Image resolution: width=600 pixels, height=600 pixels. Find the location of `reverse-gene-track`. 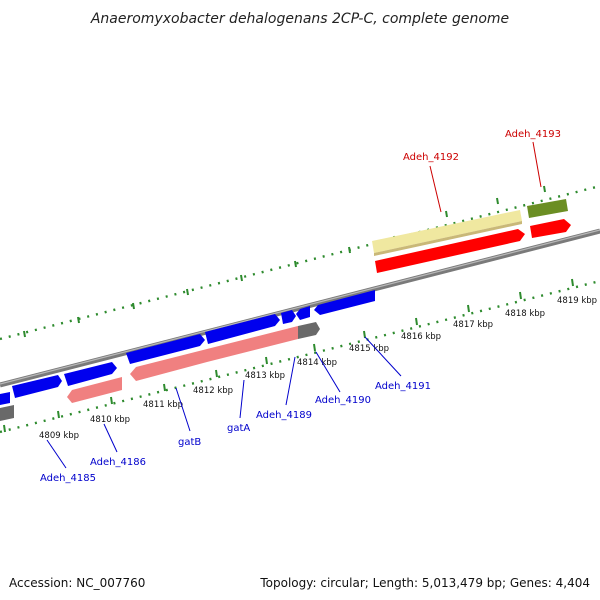

reverse-gene-track is located at coordinates (160, 371).